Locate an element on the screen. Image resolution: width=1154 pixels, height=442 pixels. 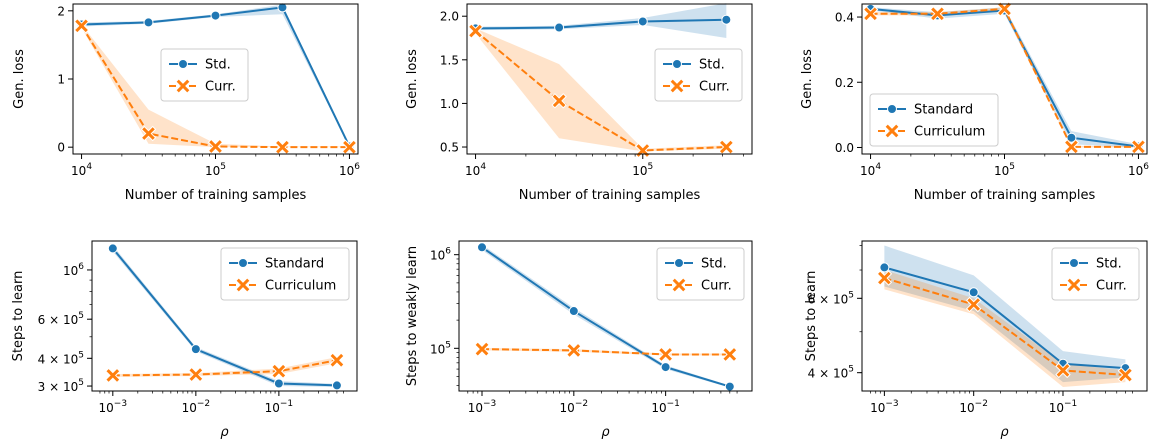
x-tick-label: 10⁻¹ is located at coordinates (665, 407).